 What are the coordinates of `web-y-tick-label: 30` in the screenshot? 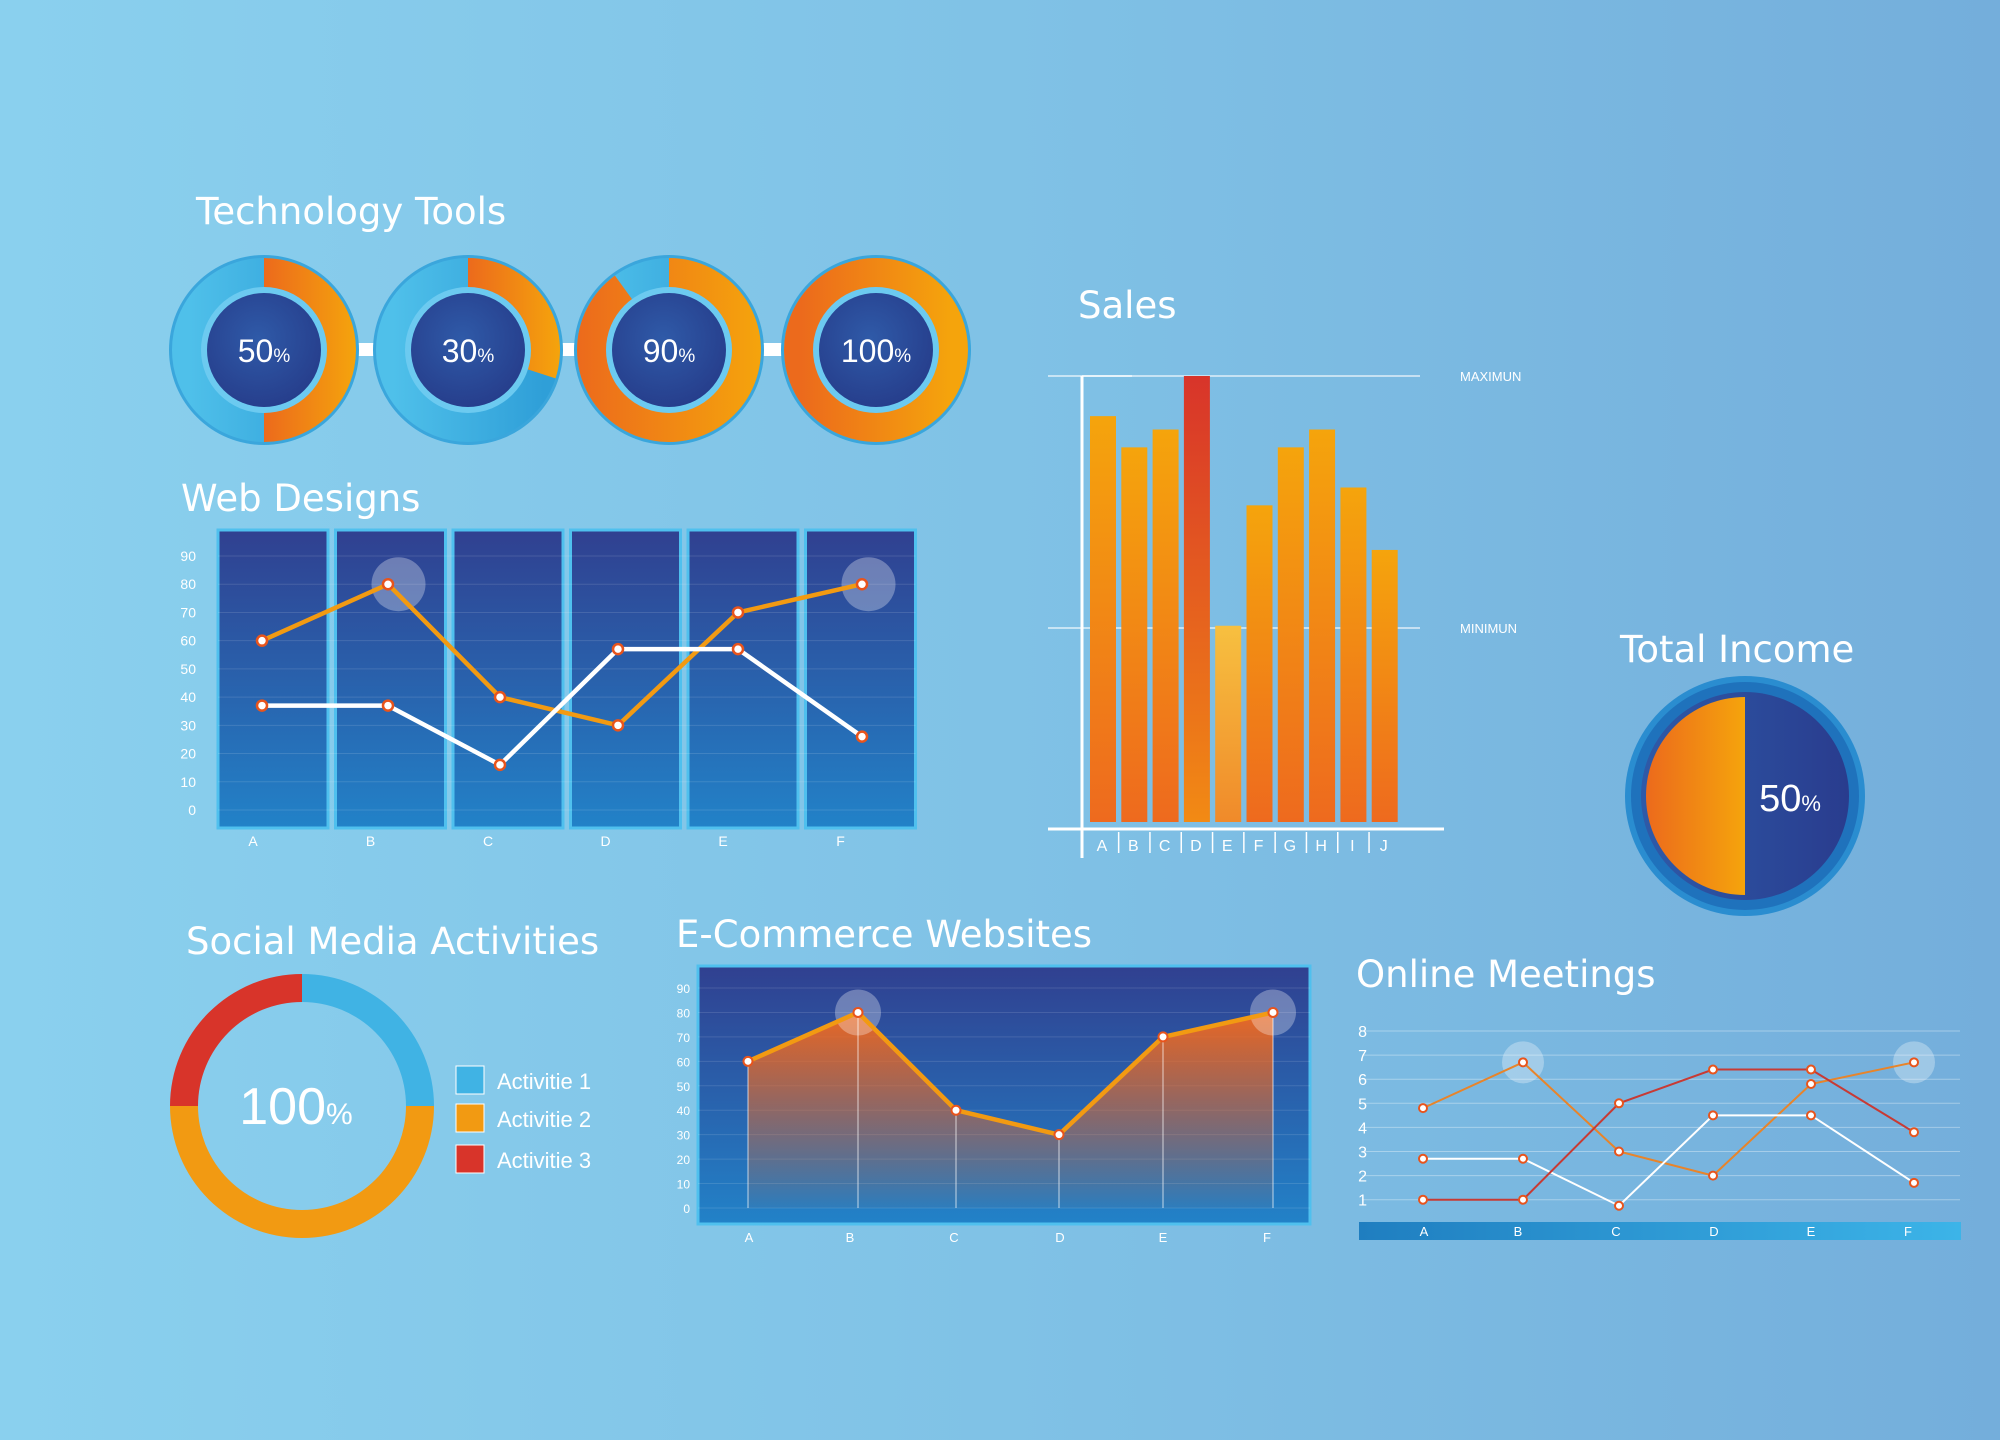 It's located at (188, 725).